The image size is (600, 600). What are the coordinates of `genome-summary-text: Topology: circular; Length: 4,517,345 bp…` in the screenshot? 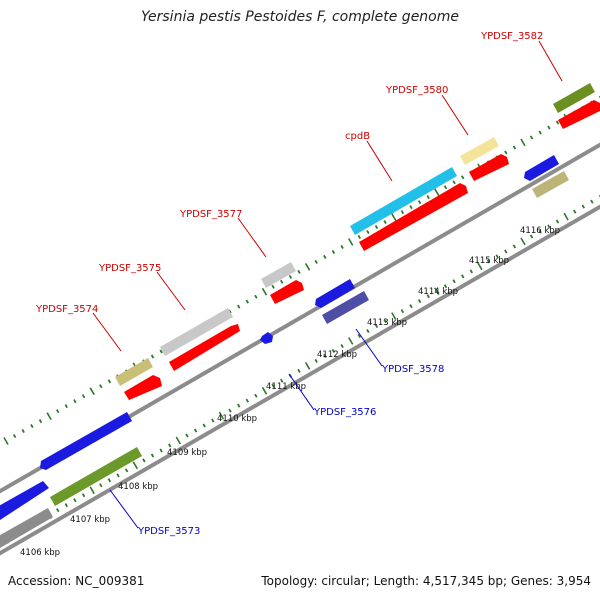 It's located at (426, 581).